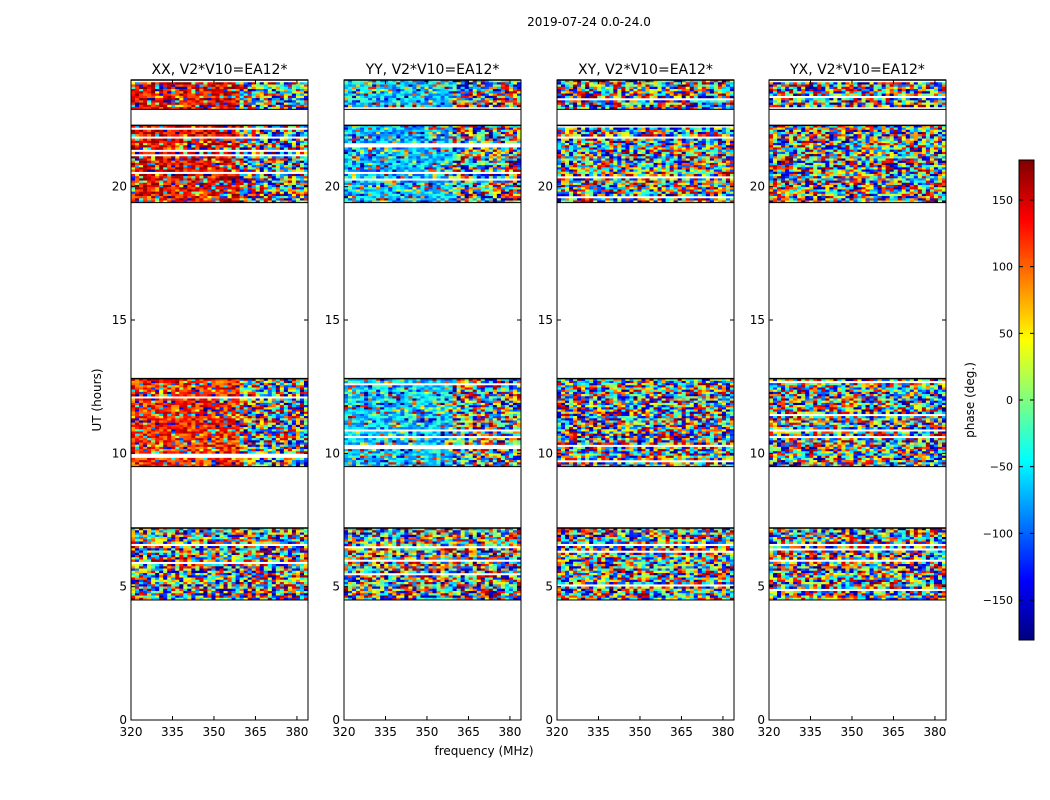  I want to click on y-tick-label: 10, so click(119, 453).